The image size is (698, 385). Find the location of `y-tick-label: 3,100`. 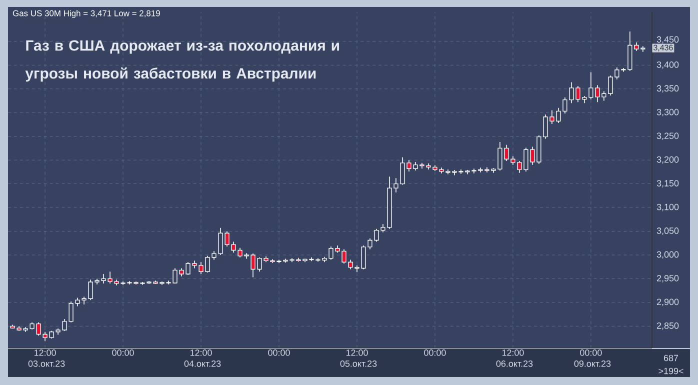

y-tick-label: 3,100 is located at coordinates (667, 208).